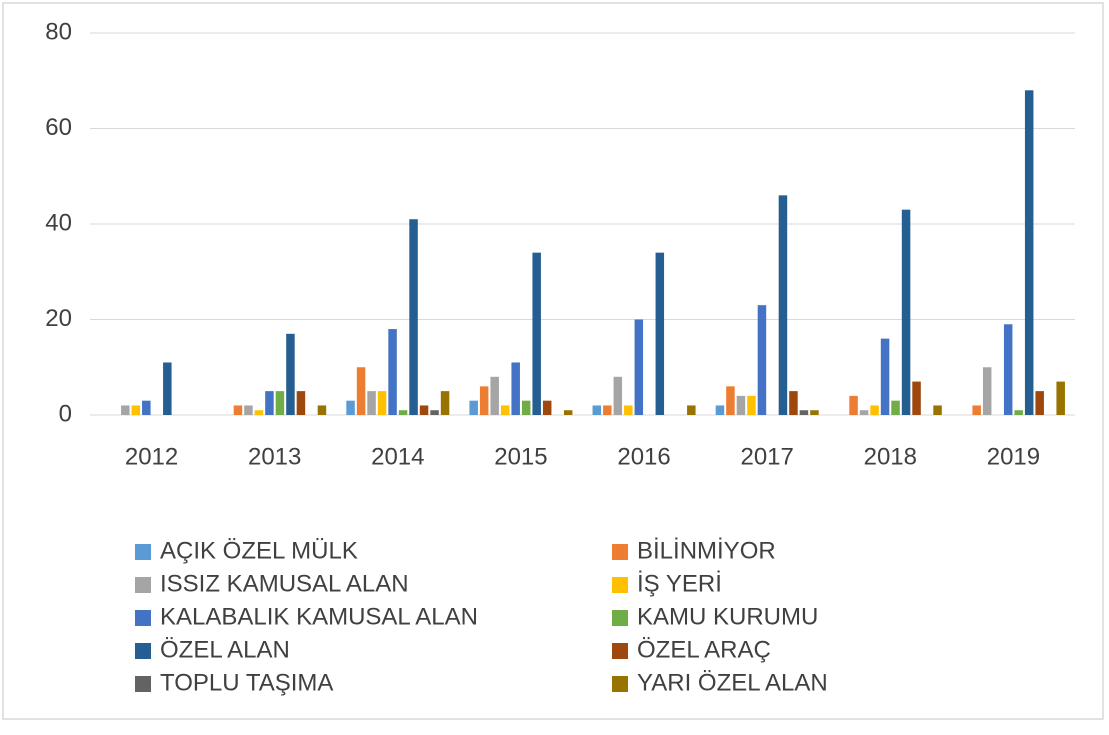 The height and width of the screenshot is (735, 1109). Describe the element at coordinates (58, 318) in the screenshot. I see `y-tick-label: 20` at that location.